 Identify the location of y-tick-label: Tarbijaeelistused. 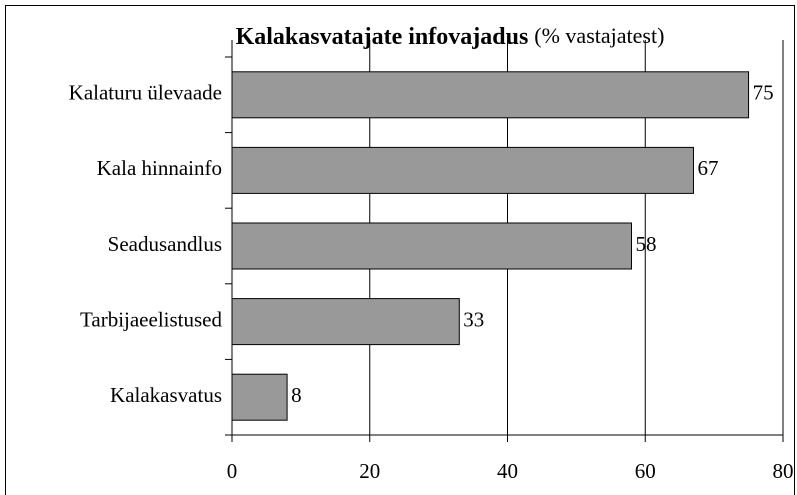
(151, 319).